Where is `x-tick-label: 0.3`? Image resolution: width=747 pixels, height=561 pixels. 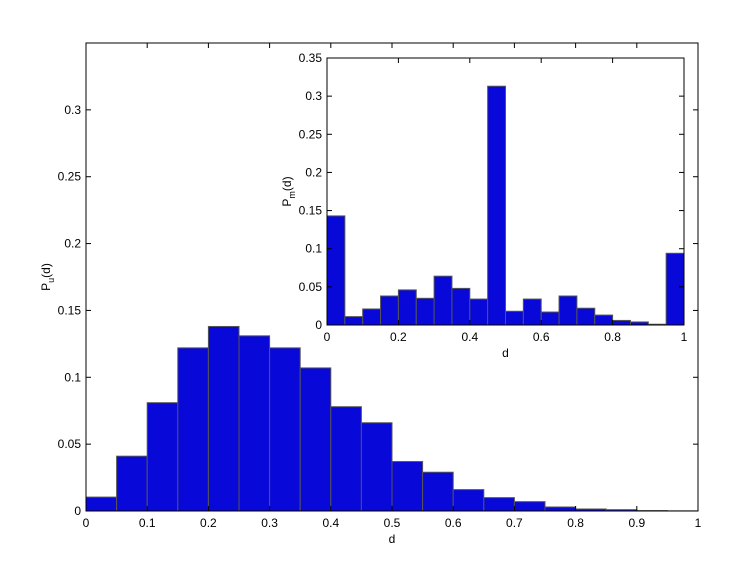
x-tick-label: 0.3 is located at coordinates (269, 523).